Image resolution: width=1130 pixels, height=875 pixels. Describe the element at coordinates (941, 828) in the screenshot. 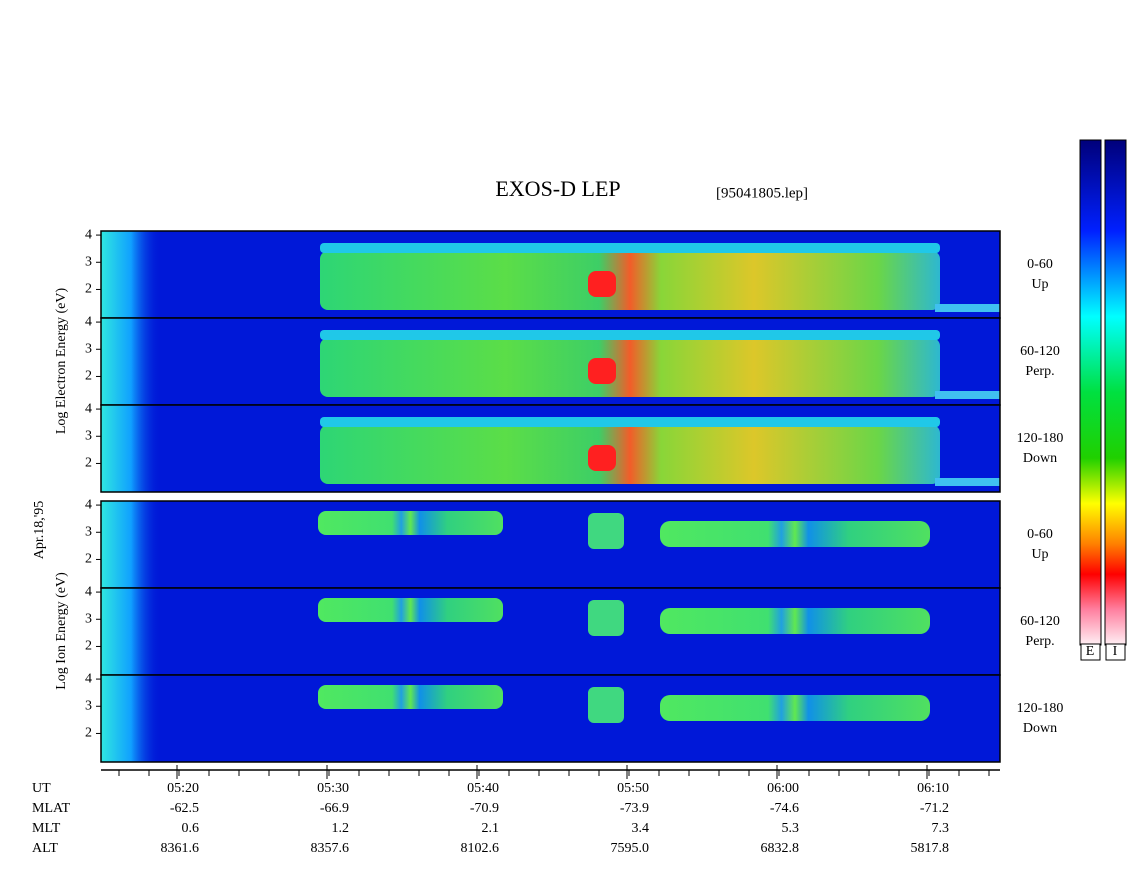

I see `row-value: 7.3` at that location.